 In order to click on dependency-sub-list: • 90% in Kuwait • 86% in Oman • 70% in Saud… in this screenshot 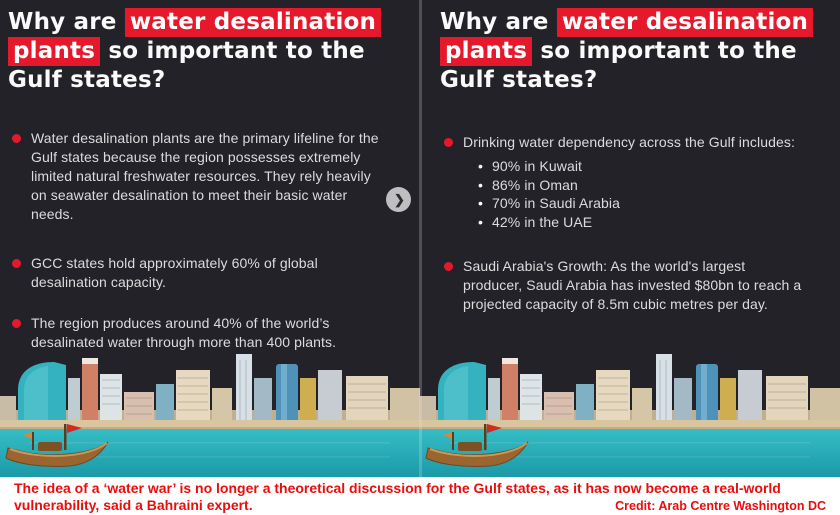, I will do `click(636, 194)`.